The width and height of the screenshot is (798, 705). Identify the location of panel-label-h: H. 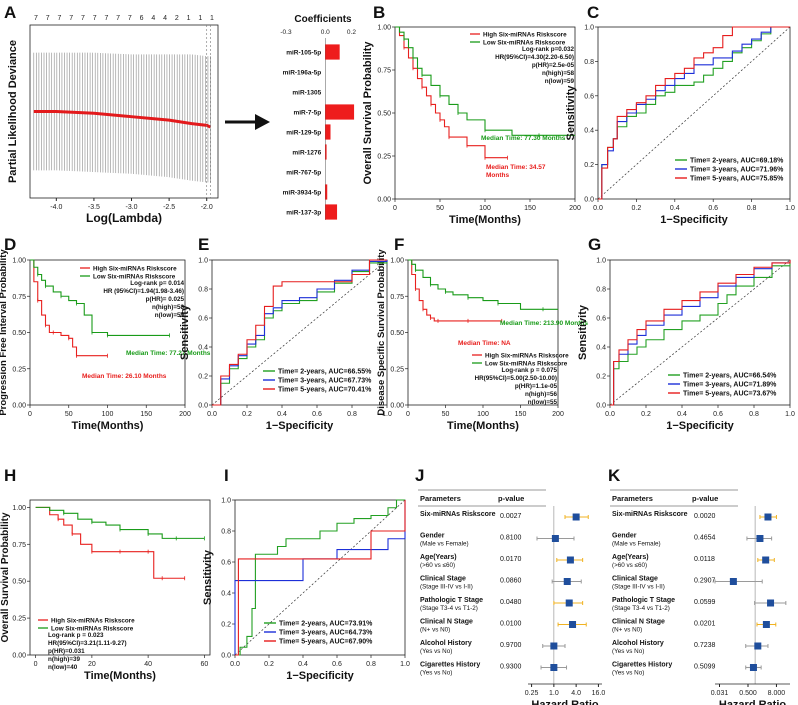
(10, 475).